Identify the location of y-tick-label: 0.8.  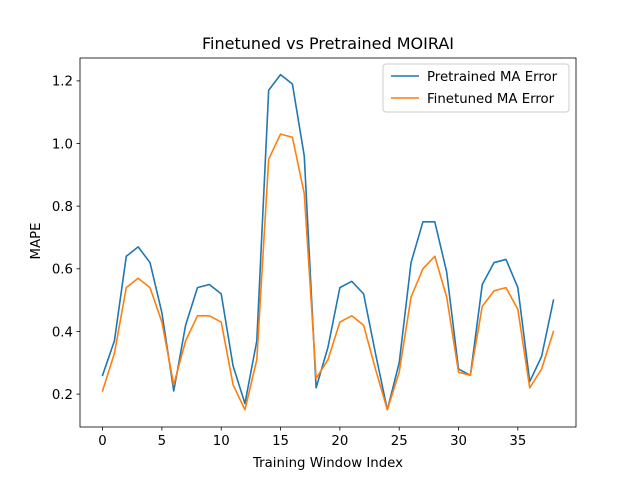
(62, 207).